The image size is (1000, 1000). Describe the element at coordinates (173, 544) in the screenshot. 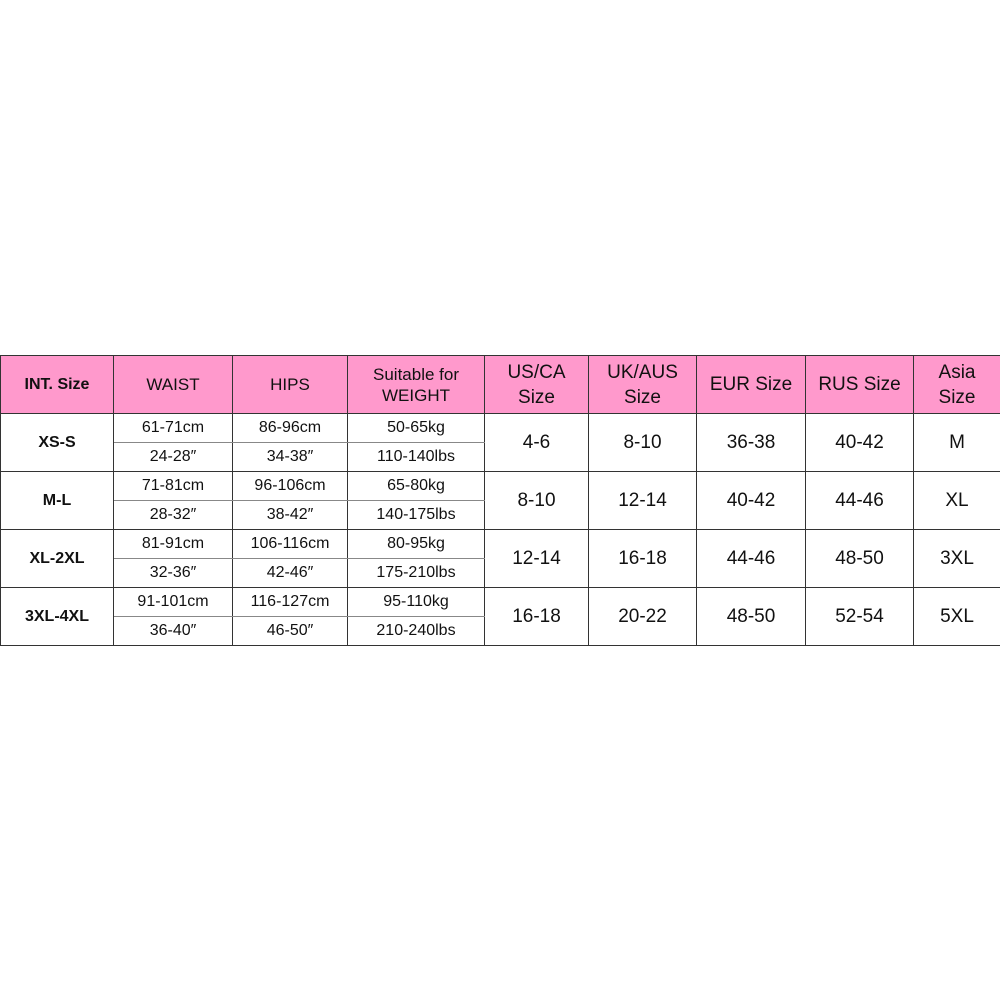

I see `cell-waist-cm: 81-91cm` at that location.